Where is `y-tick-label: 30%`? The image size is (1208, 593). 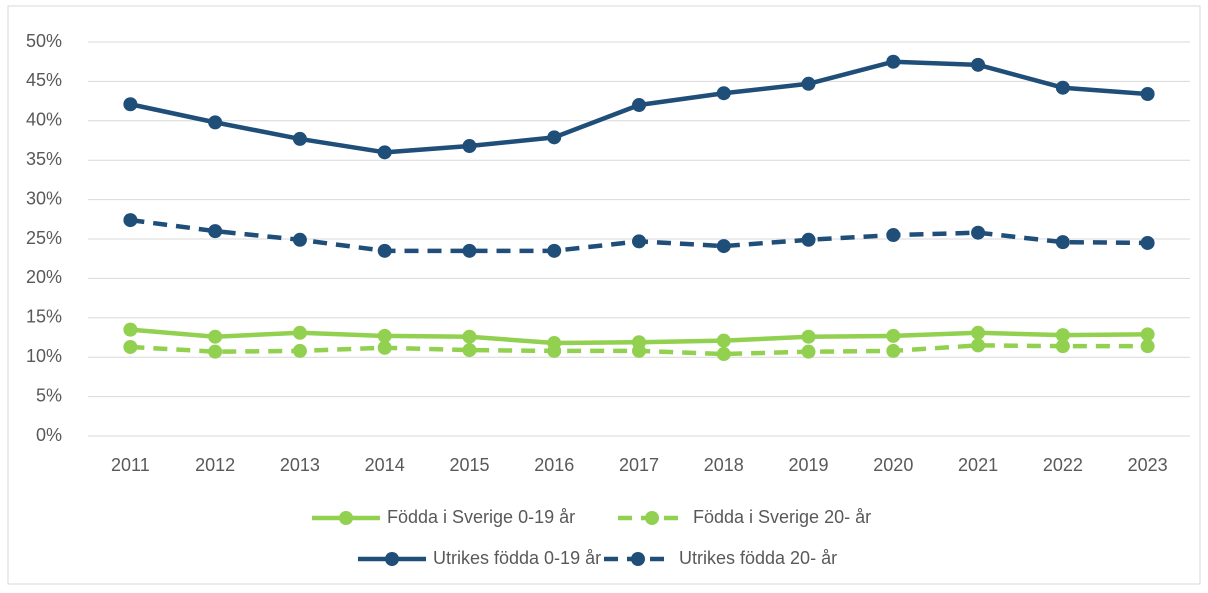 y-tick-label: 30% is located at coordinates (44, 198).